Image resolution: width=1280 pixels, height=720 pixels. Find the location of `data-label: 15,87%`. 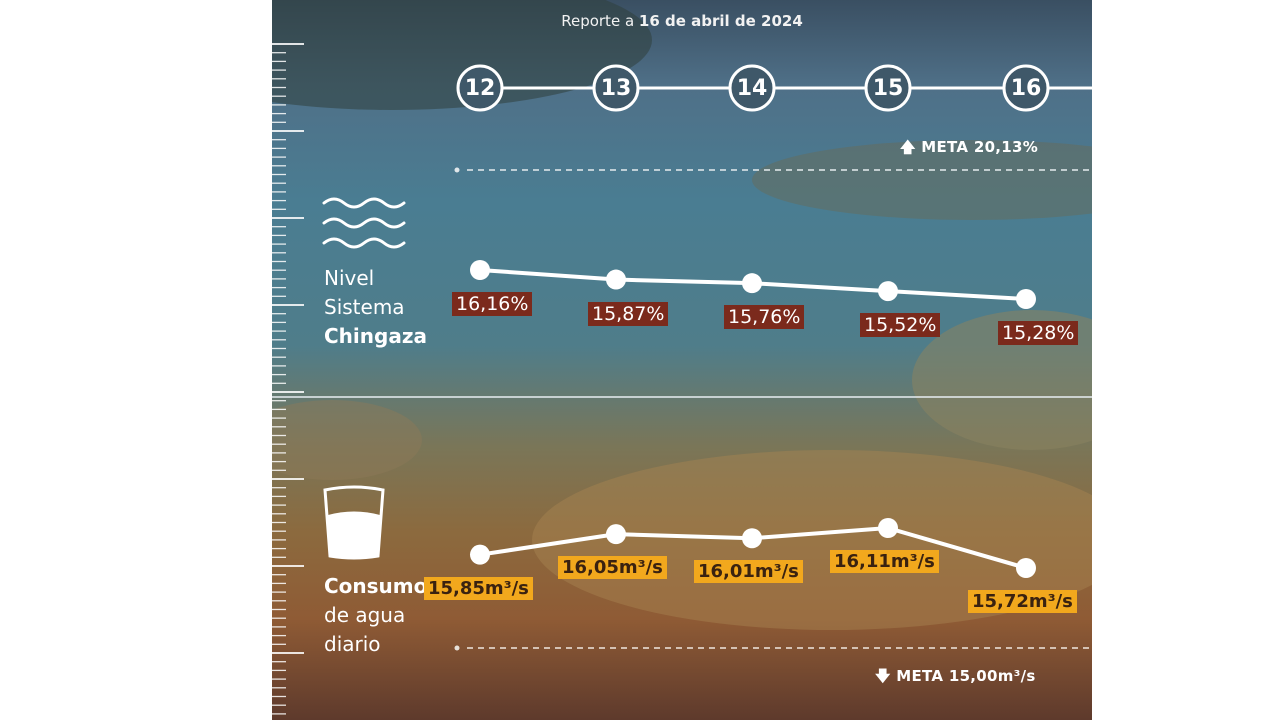

data-label: 15,87% is located at coordinates (628, 313).